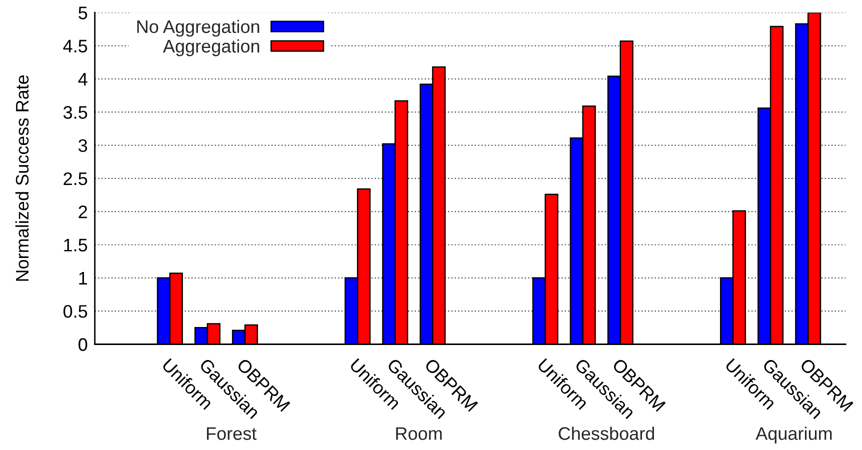  I want to click on text: Aquarium, so click(794, 435).